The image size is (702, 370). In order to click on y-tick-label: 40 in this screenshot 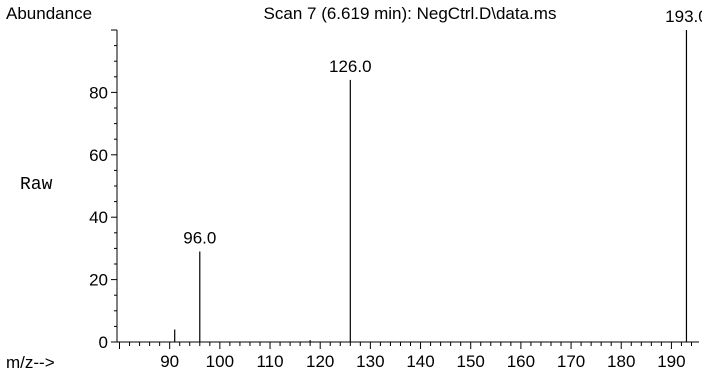, I will do `click(98, 217)`.